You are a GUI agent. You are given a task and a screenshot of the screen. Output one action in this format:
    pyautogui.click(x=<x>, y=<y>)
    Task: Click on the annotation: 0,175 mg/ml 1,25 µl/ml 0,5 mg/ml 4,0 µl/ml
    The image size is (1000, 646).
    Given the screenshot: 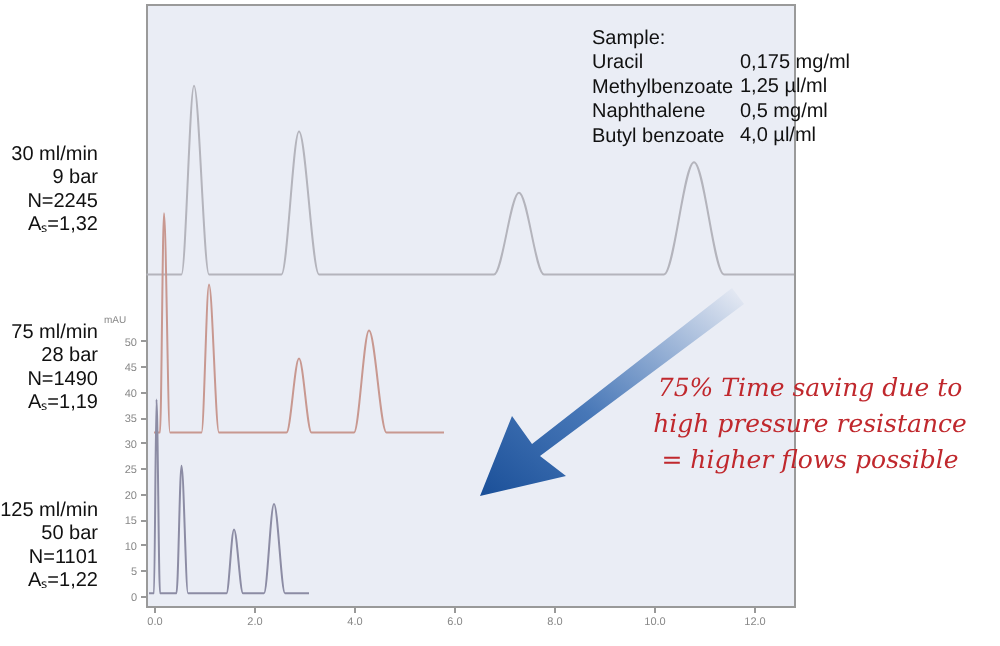 What is the action you would take?
    pyautogui.click(x=795, y=100)
    